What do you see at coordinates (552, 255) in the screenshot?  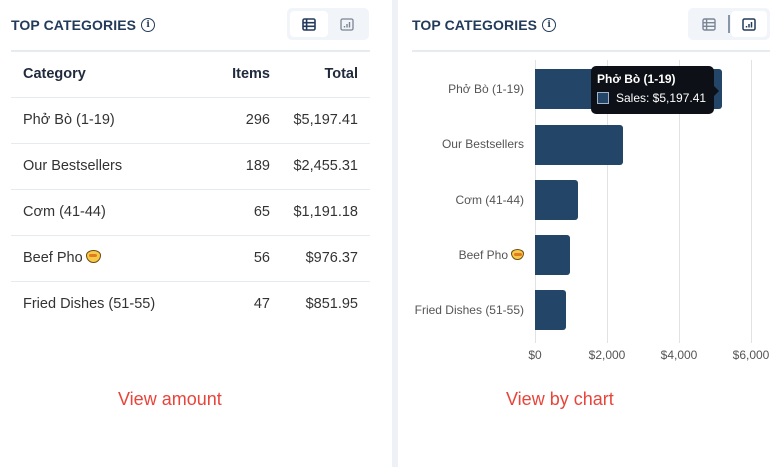 I see `bar-beef-pho` at bounding box center [552, 255].